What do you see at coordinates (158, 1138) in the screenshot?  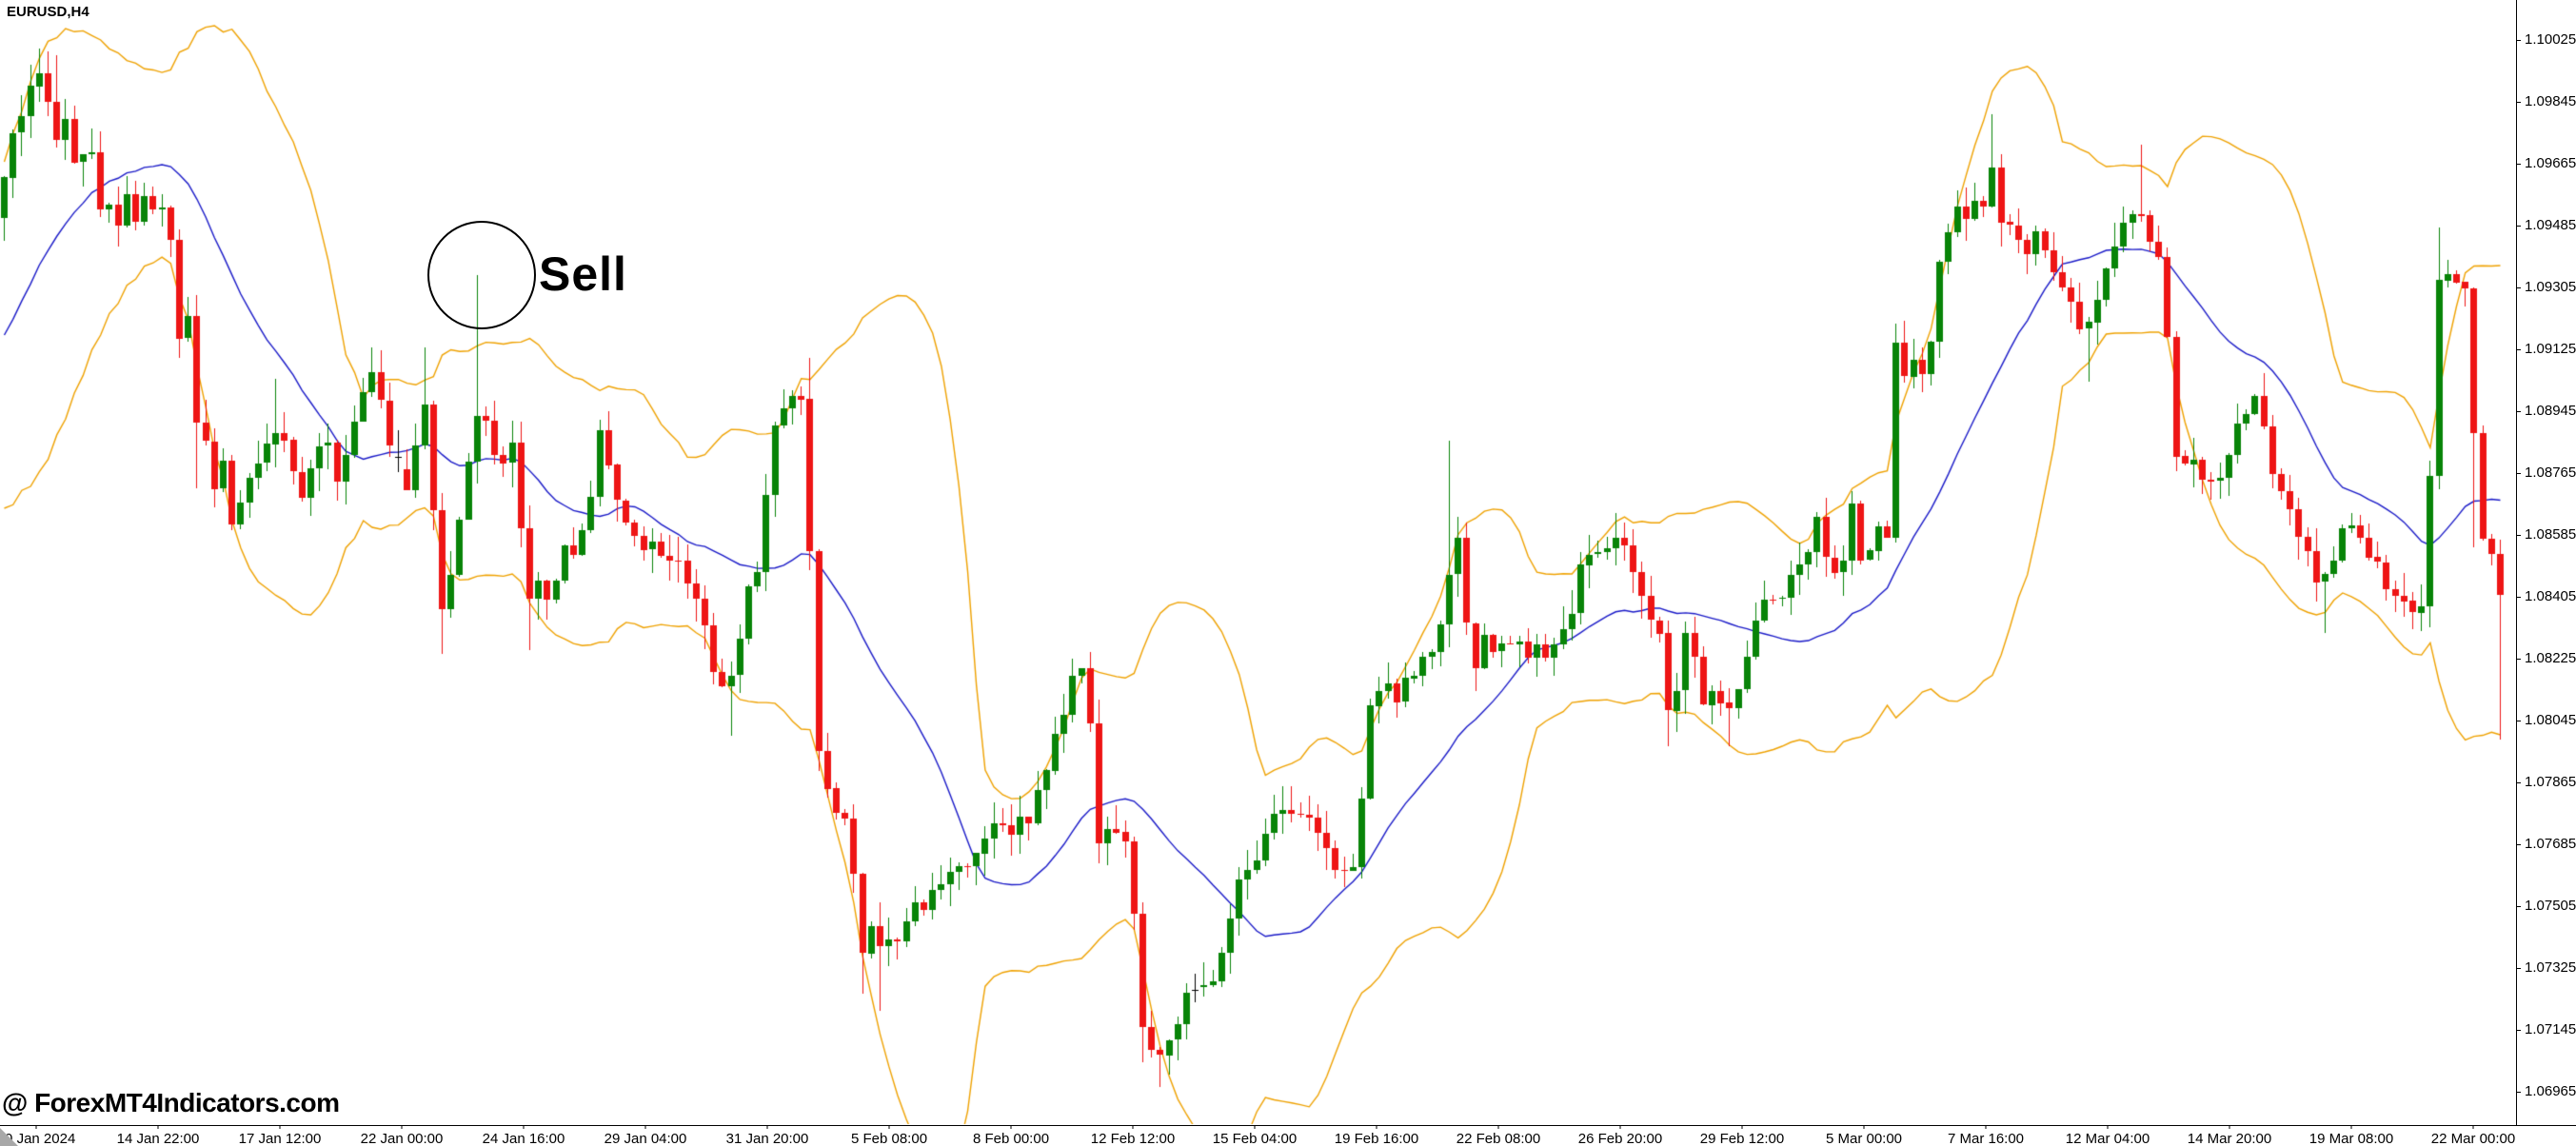 I see `time-tick-label: 14 Jan 22:00` at bounding box center [158, 1138].